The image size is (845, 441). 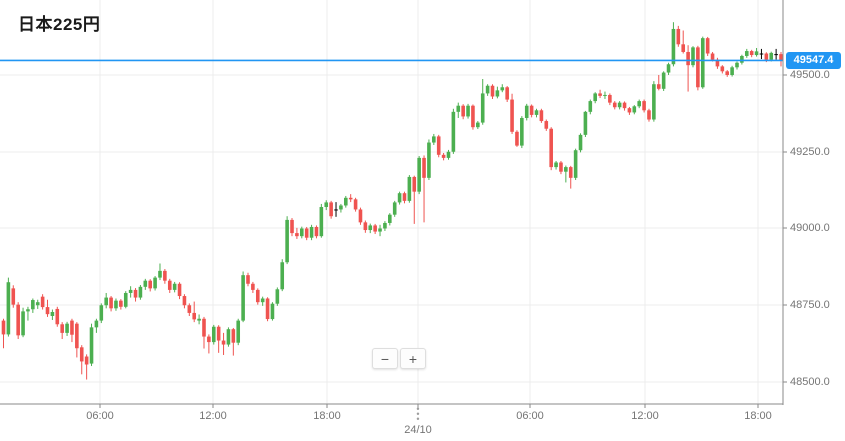 I want to click on zoom-out-button: −, so click(x=385, y=358).